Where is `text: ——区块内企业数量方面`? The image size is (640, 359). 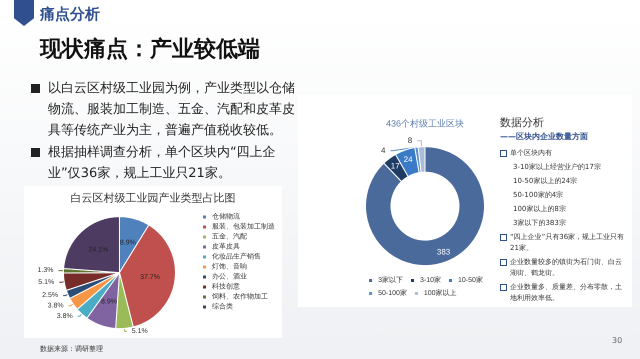 text: ——区块内企业数量方面 is located at coordinates (544, 136).